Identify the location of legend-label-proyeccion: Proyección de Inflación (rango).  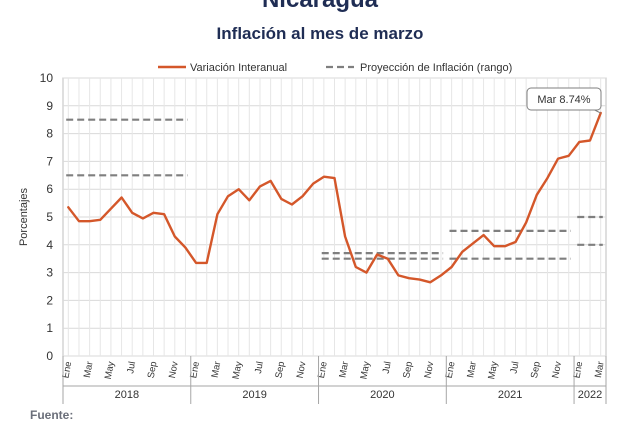
(436, 68).